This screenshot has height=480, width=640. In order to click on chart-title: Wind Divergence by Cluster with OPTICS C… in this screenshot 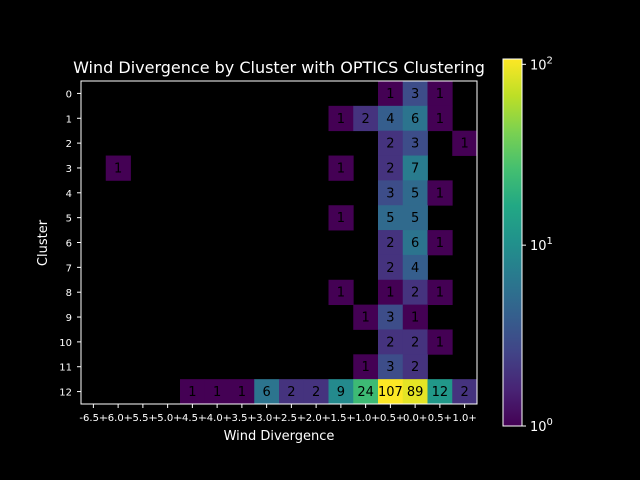, I will do `click(279, 67)`.